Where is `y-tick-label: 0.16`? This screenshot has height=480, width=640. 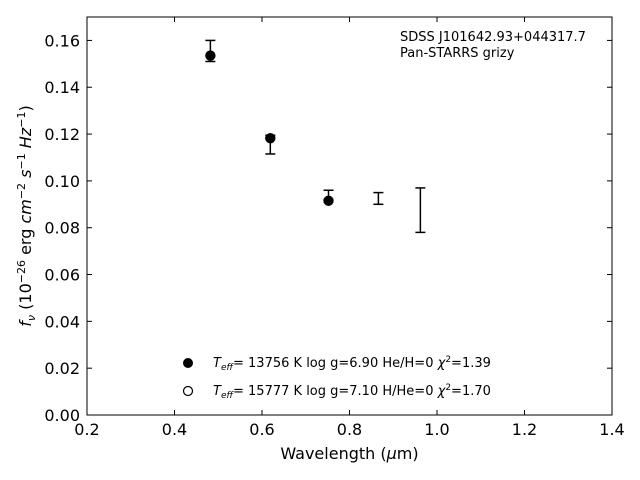 y-tick-label: 0.16 is located at coordinates (62, 40).